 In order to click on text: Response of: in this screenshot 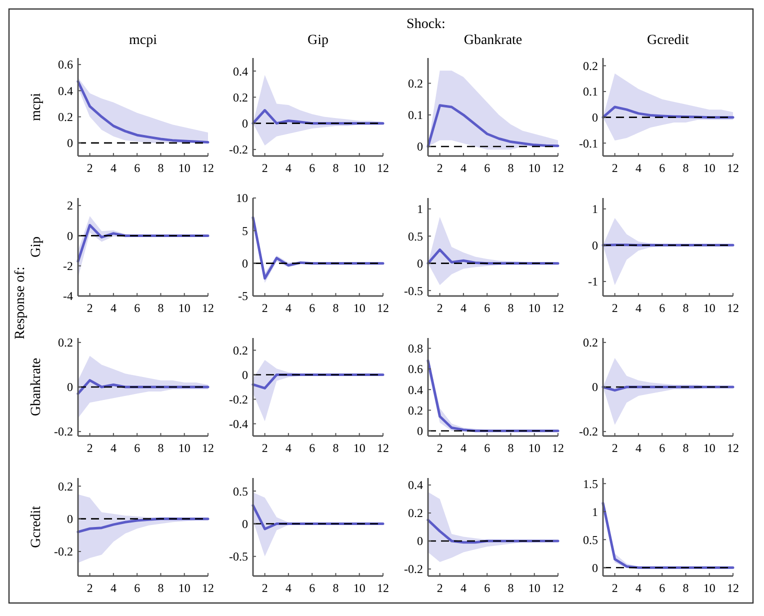, I will do `click(20, 303)`.